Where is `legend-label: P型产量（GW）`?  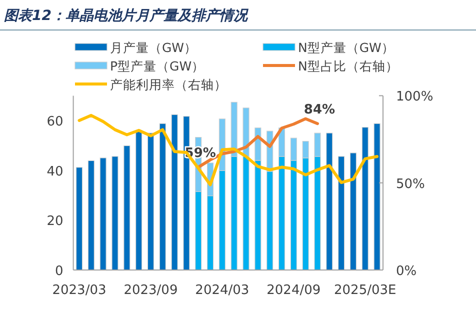
legend-label: P型产量（GW） is located at coordinates (157, 66).